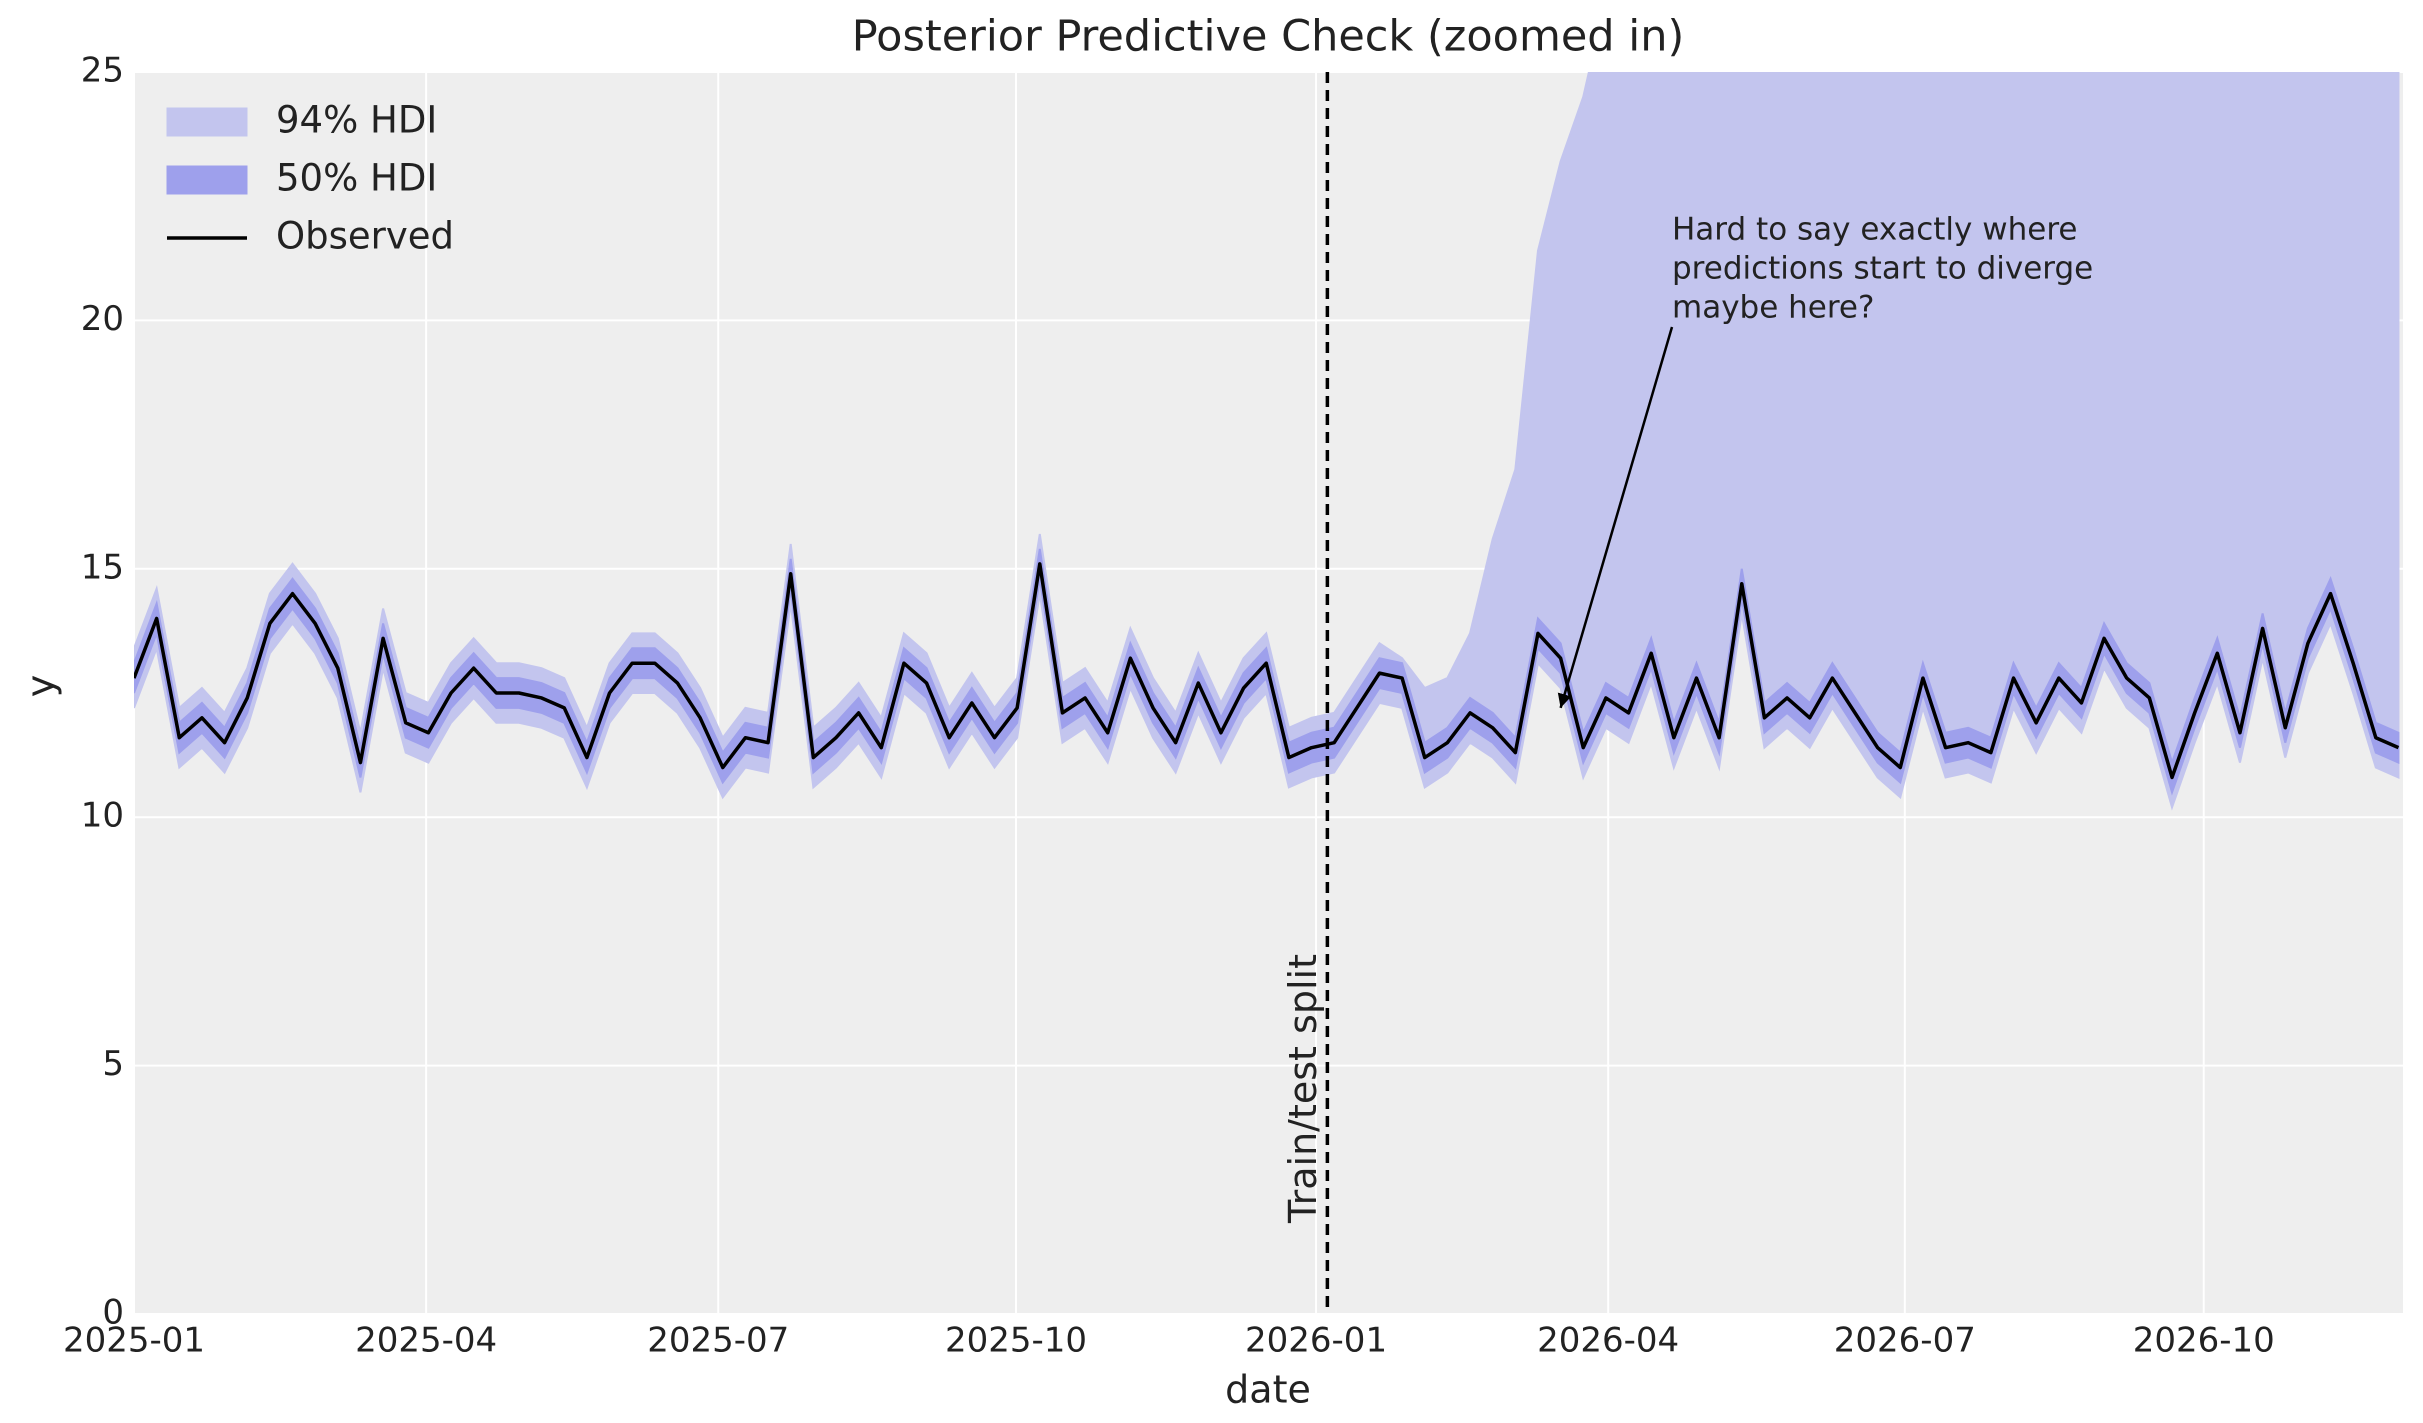  What do you see at coordinates (41, 686) in the screenshot?
I see `y-axis-label: y` at bounding box center [41, 686].